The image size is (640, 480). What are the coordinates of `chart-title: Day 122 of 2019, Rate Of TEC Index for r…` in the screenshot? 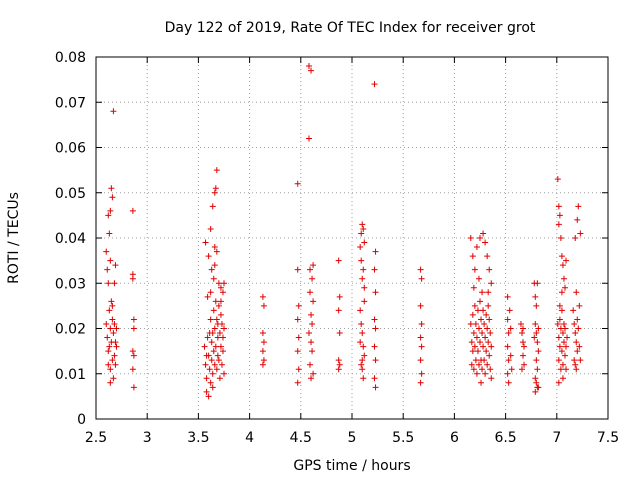 It's located at (350, 28).